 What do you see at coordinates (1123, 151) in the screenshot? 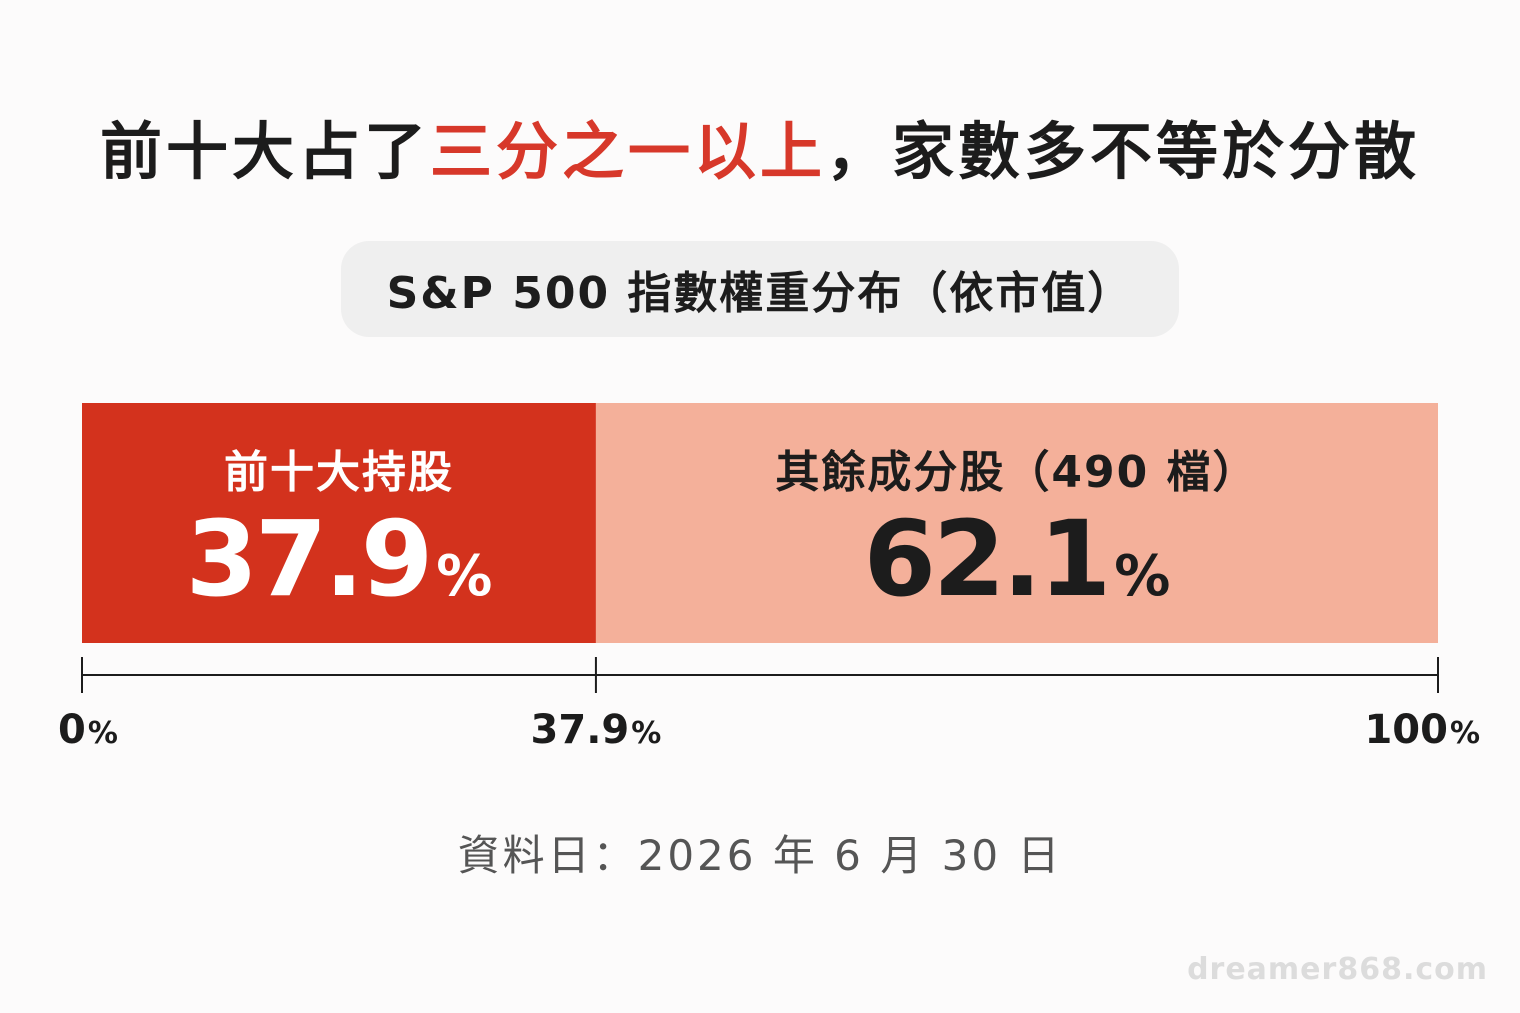
I see `headline-part2: ，家數多不等於分散` at bounding box center [1123, 151].